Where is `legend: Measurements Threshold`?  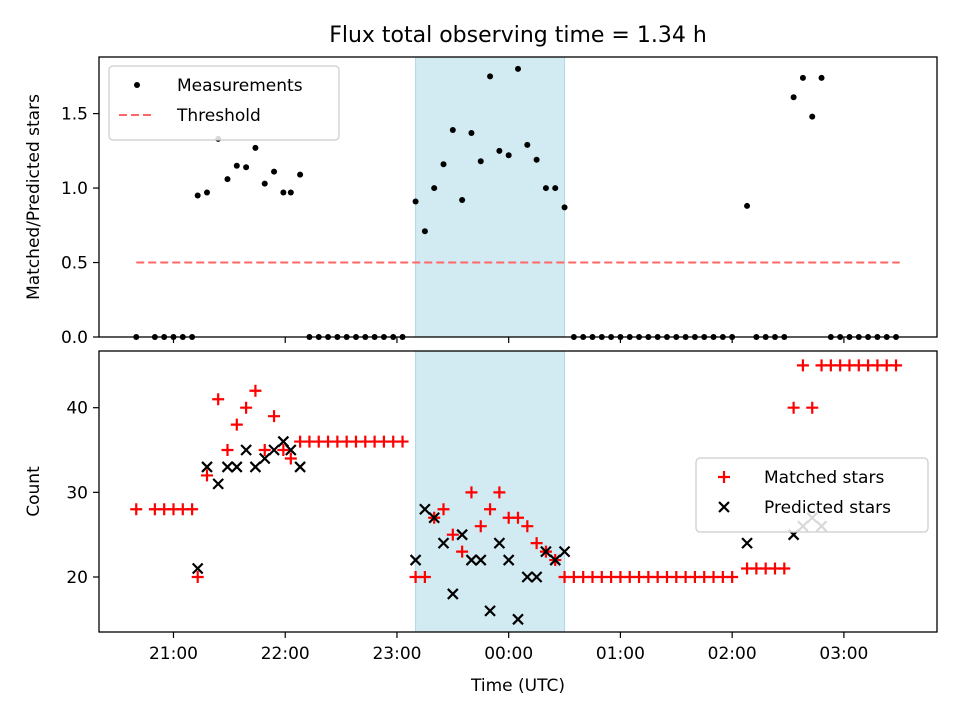
legend: Measurements Threshold is located at coordinates (224, 103).